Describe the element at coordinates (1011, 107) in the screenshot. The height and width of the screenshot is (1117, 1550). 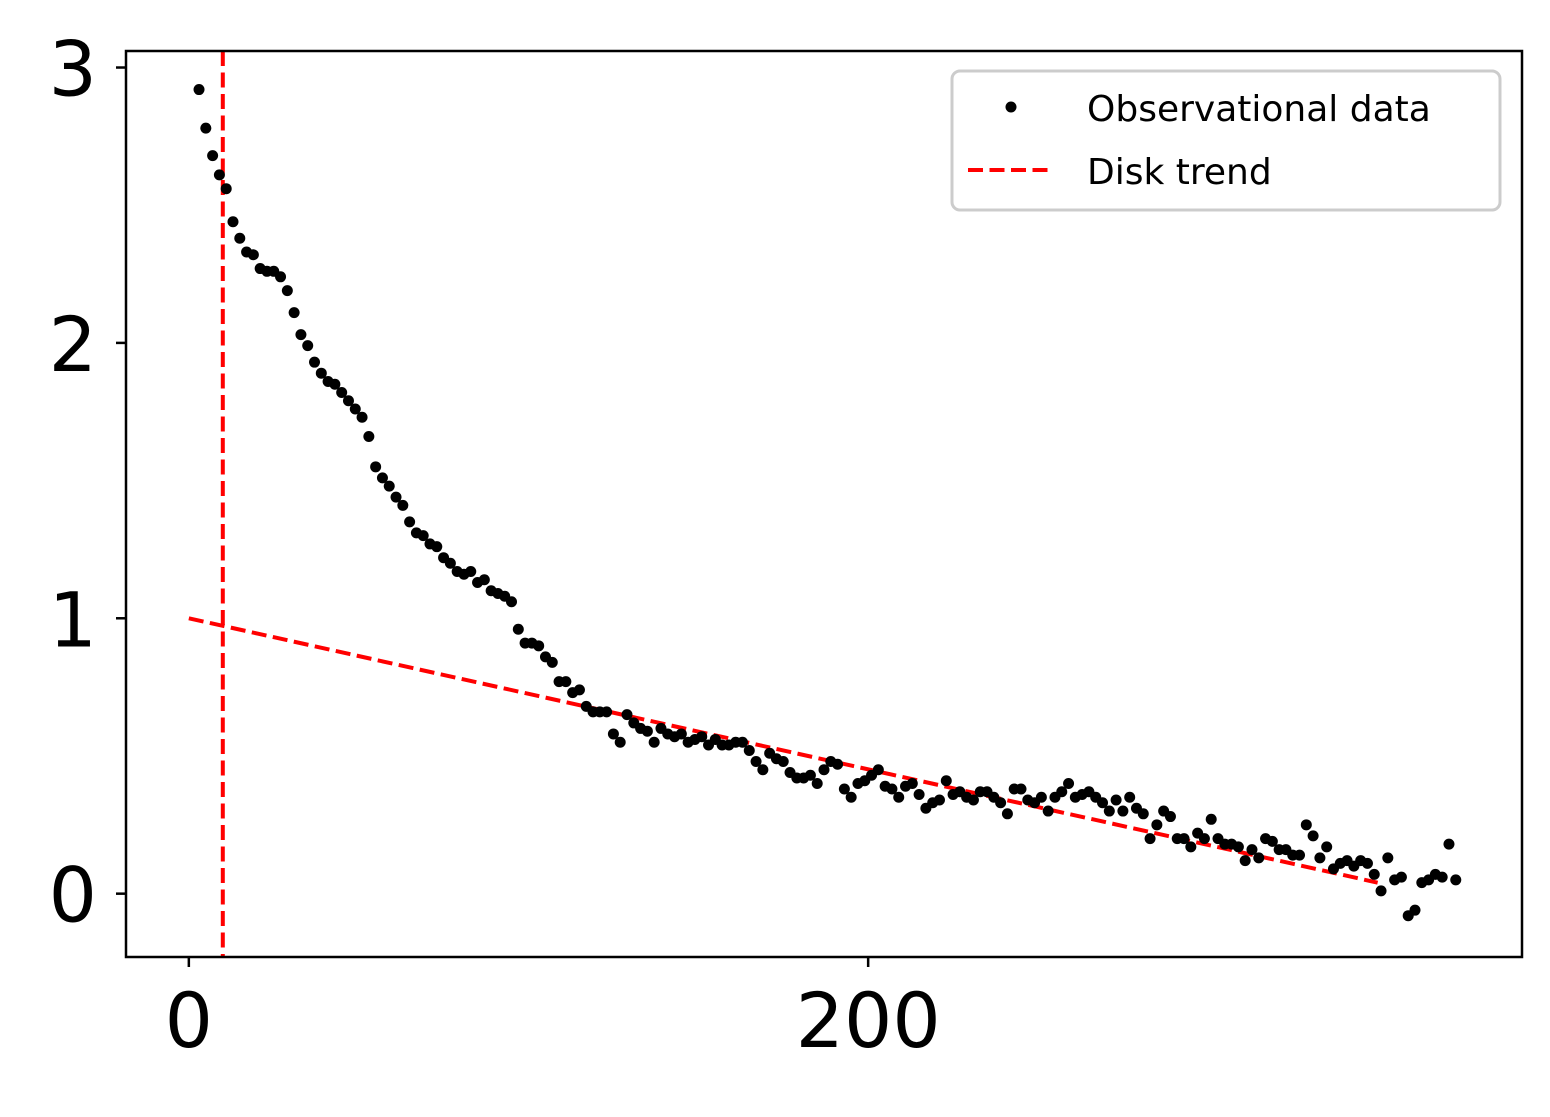
I see `legend-marker-observational` at that location.